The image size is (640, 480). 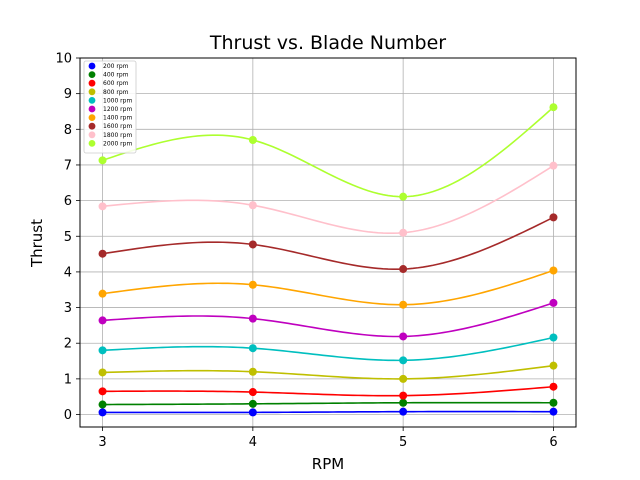 I want to click on legend-label: 200 rpm, so click(x=116, y=66).